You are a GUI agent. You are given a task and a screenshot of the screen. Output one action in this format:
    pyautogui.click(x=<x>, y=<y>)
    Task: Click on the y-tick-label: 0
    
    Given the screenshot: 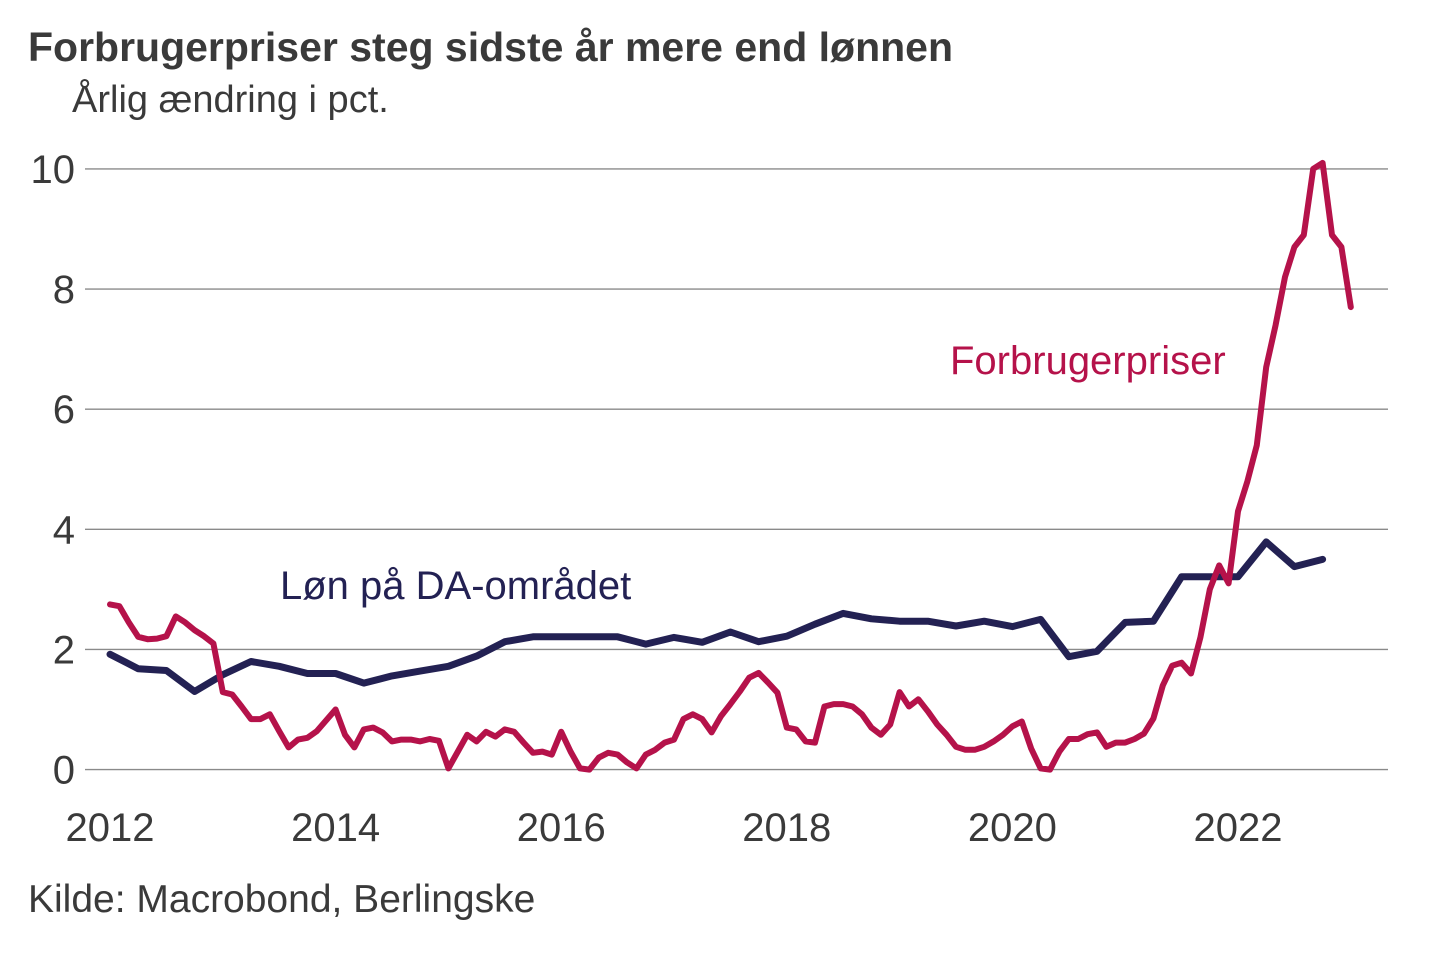 What is the action you would take?
    pyautogui.click(x=64, y=771)
    